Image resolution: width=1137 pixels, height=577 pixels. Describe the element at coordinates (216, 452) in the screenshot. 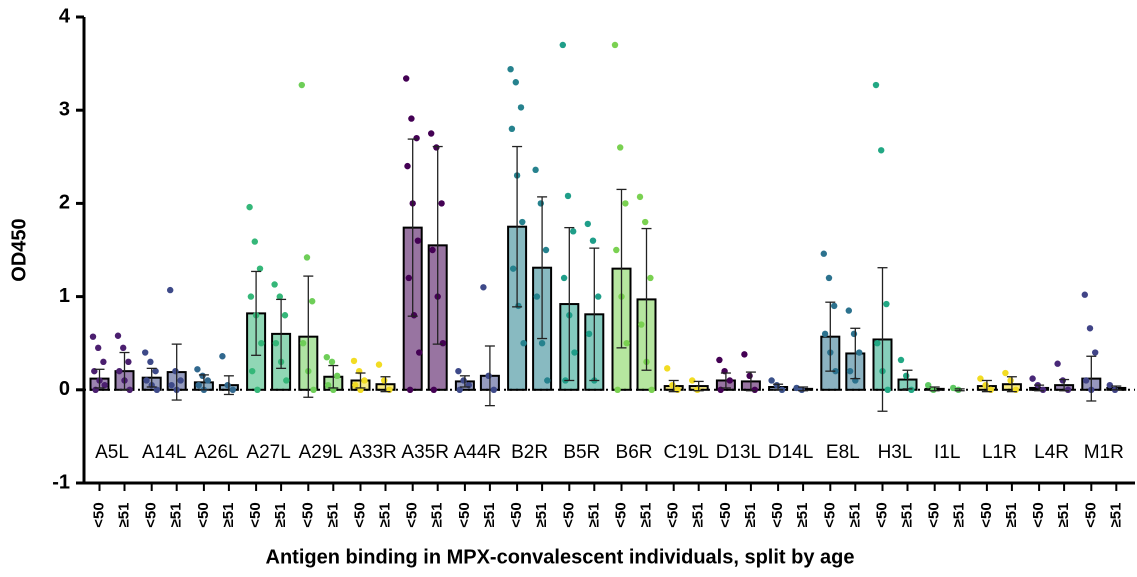

I see `category-label: A26L` at that location.